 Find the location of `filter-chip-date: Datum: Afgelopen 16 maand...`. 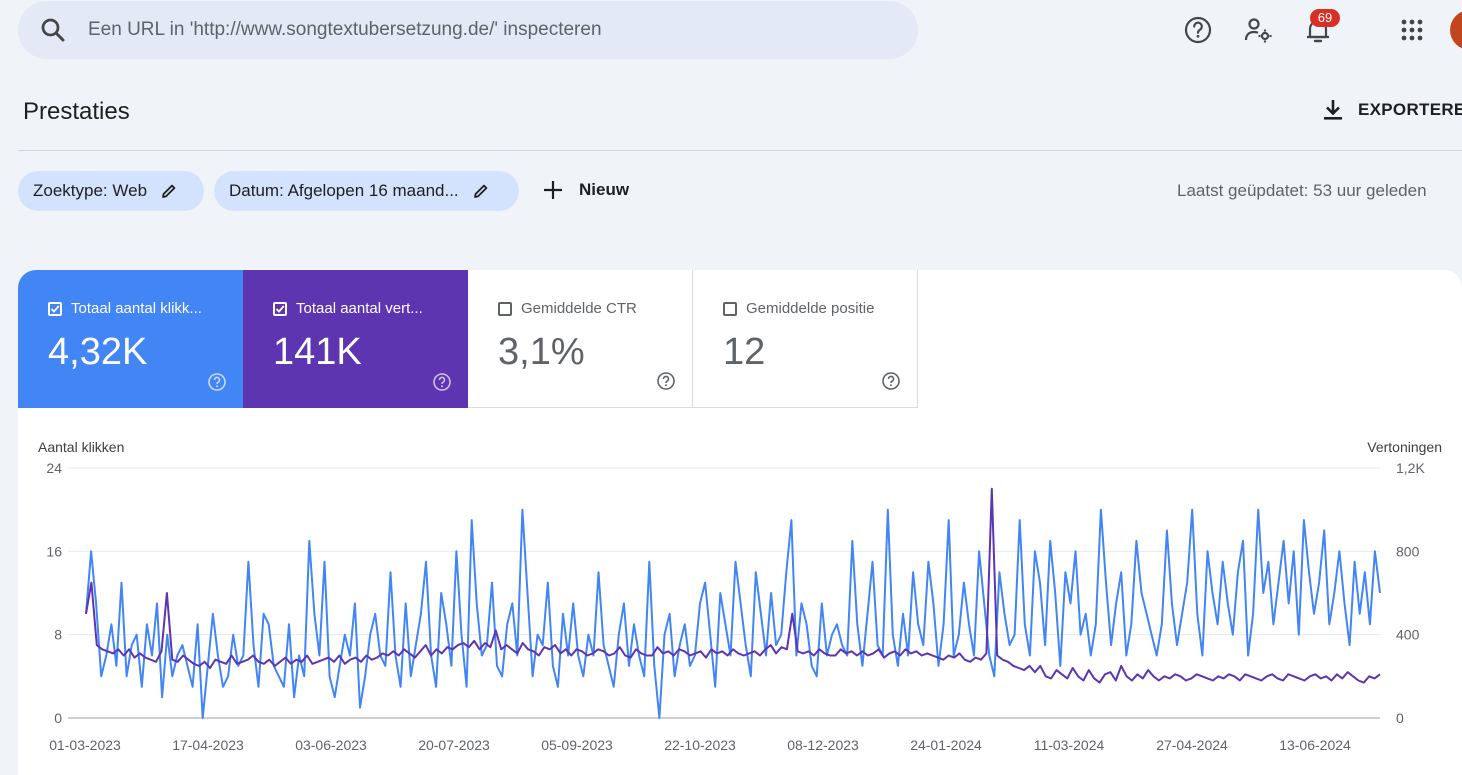

filter-chip-date: Datum: Afgelopen 16 maand... is located at coordinates (366, 191).